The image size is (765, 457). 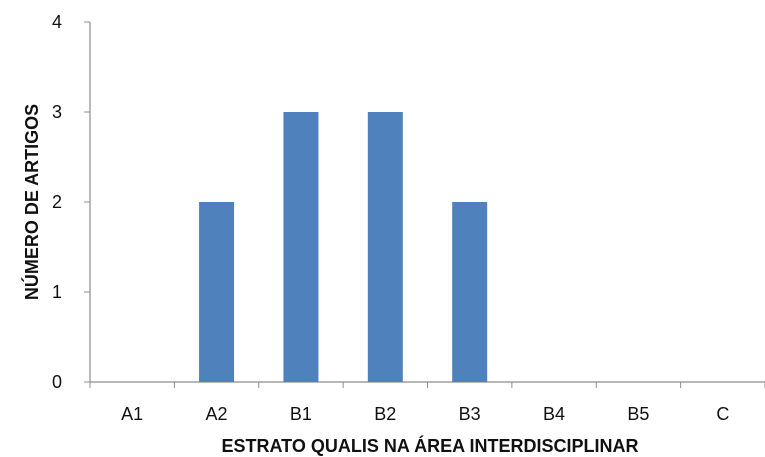 I want to click on x-tick-label: C, so click(x=722, y=414).